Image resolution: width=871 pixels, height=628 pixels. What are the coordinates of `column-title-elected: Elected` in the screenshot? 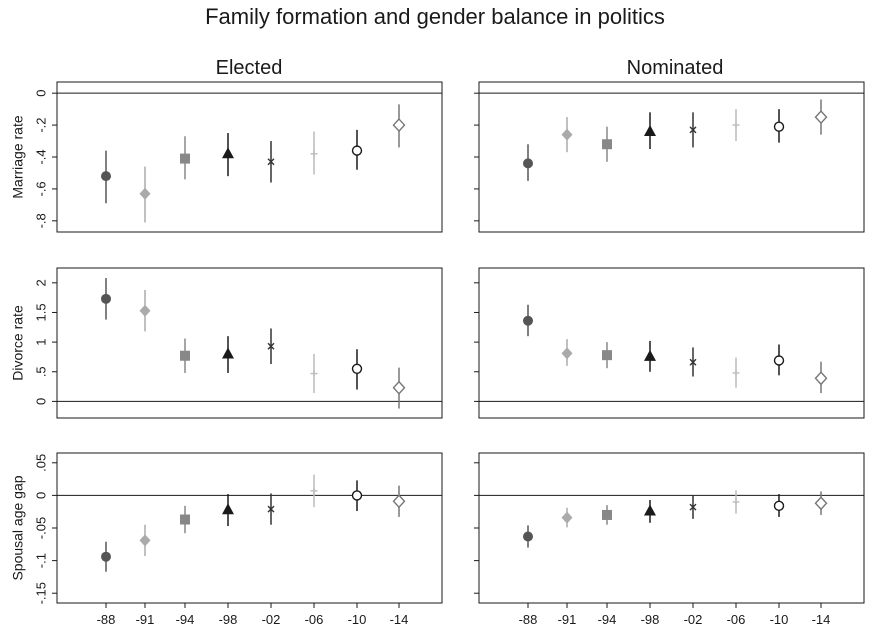 It's located at (249, 68).